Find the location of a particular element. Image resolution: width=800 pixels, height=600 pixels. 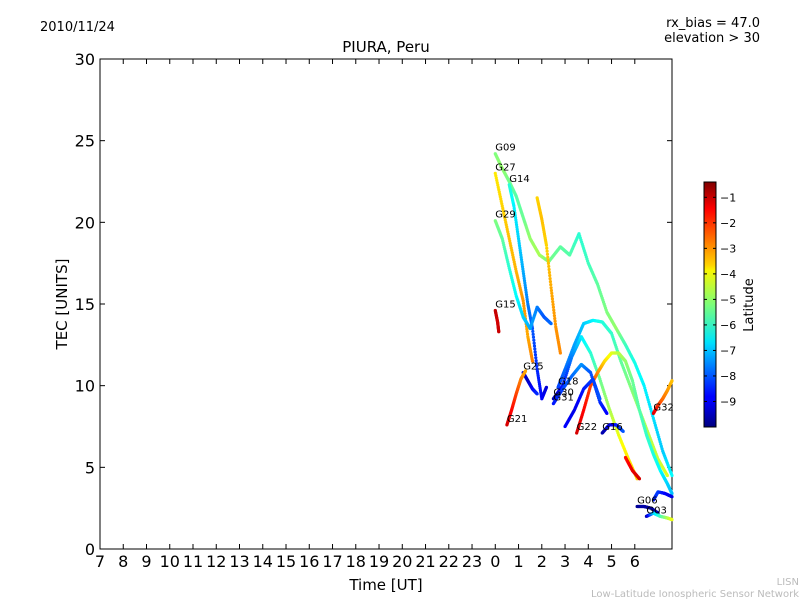

colorbar-tick-label: −6 is located at coordinates (728, 325).